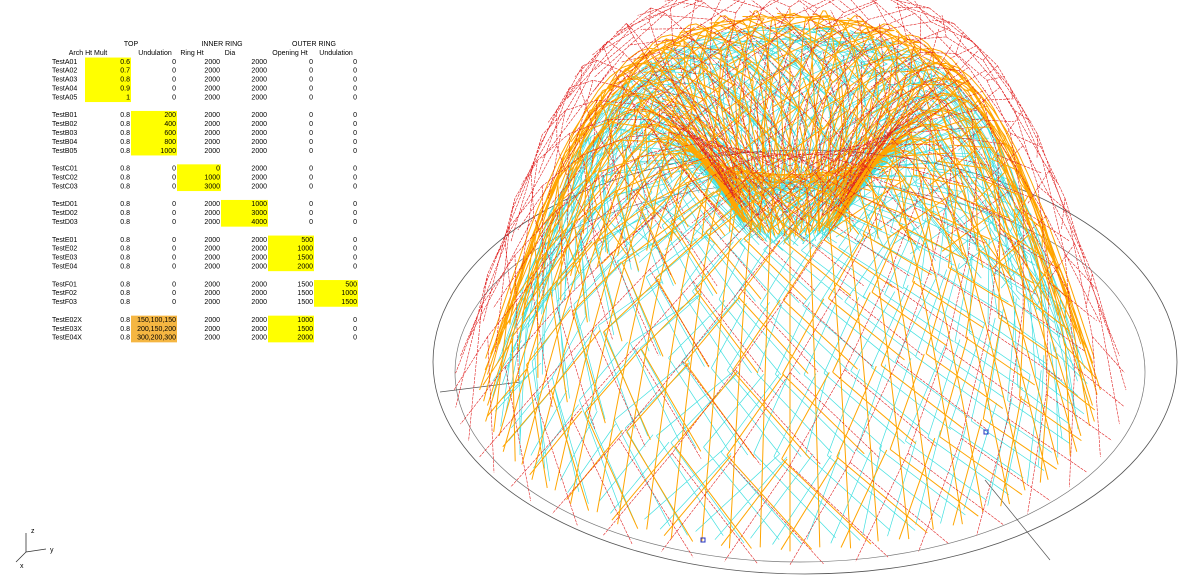 The width and height of the screenshot is (1200, 581). What do you see at coordinates (64, 115) in the screenshot?
I see `row-name: TestB01` at bounding box center [64, 115].